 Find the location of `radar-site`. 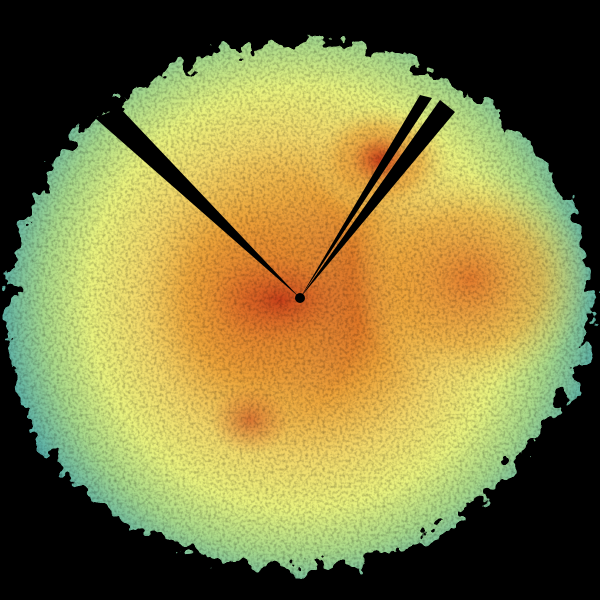

radar-site is located at coordinates (300, 298).